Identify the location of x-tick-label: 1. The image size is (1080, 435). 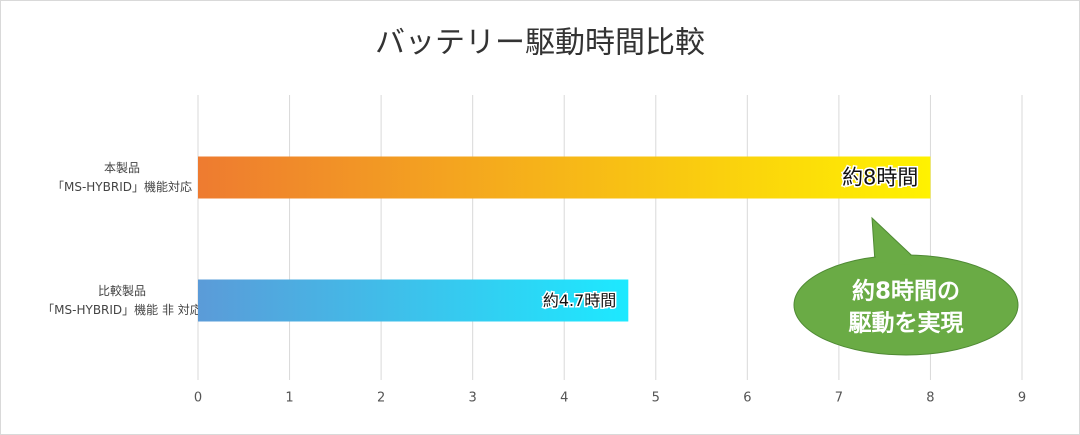
(289, 398).